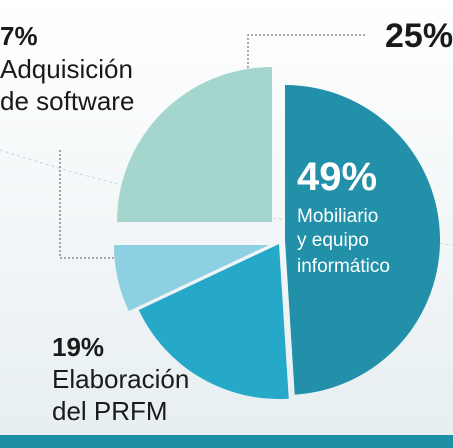 This screenshot has width=453, height=448. Describe the element at coordinates (67, 101) in the screenshot. I see `slice-label: de software` at that location.